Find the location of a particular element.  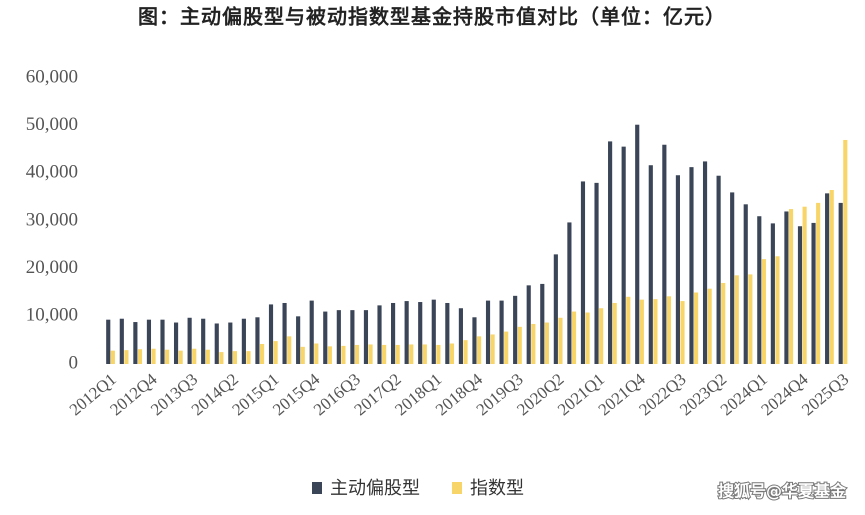

legend-label: 指数型 is located at coordinates (497, 488).